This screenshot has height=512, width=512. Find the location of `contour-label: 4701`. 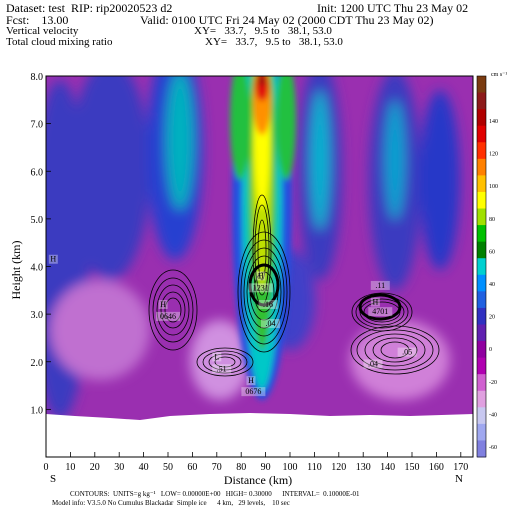

contour-label: 4701 is located at coordinates (380, 311).